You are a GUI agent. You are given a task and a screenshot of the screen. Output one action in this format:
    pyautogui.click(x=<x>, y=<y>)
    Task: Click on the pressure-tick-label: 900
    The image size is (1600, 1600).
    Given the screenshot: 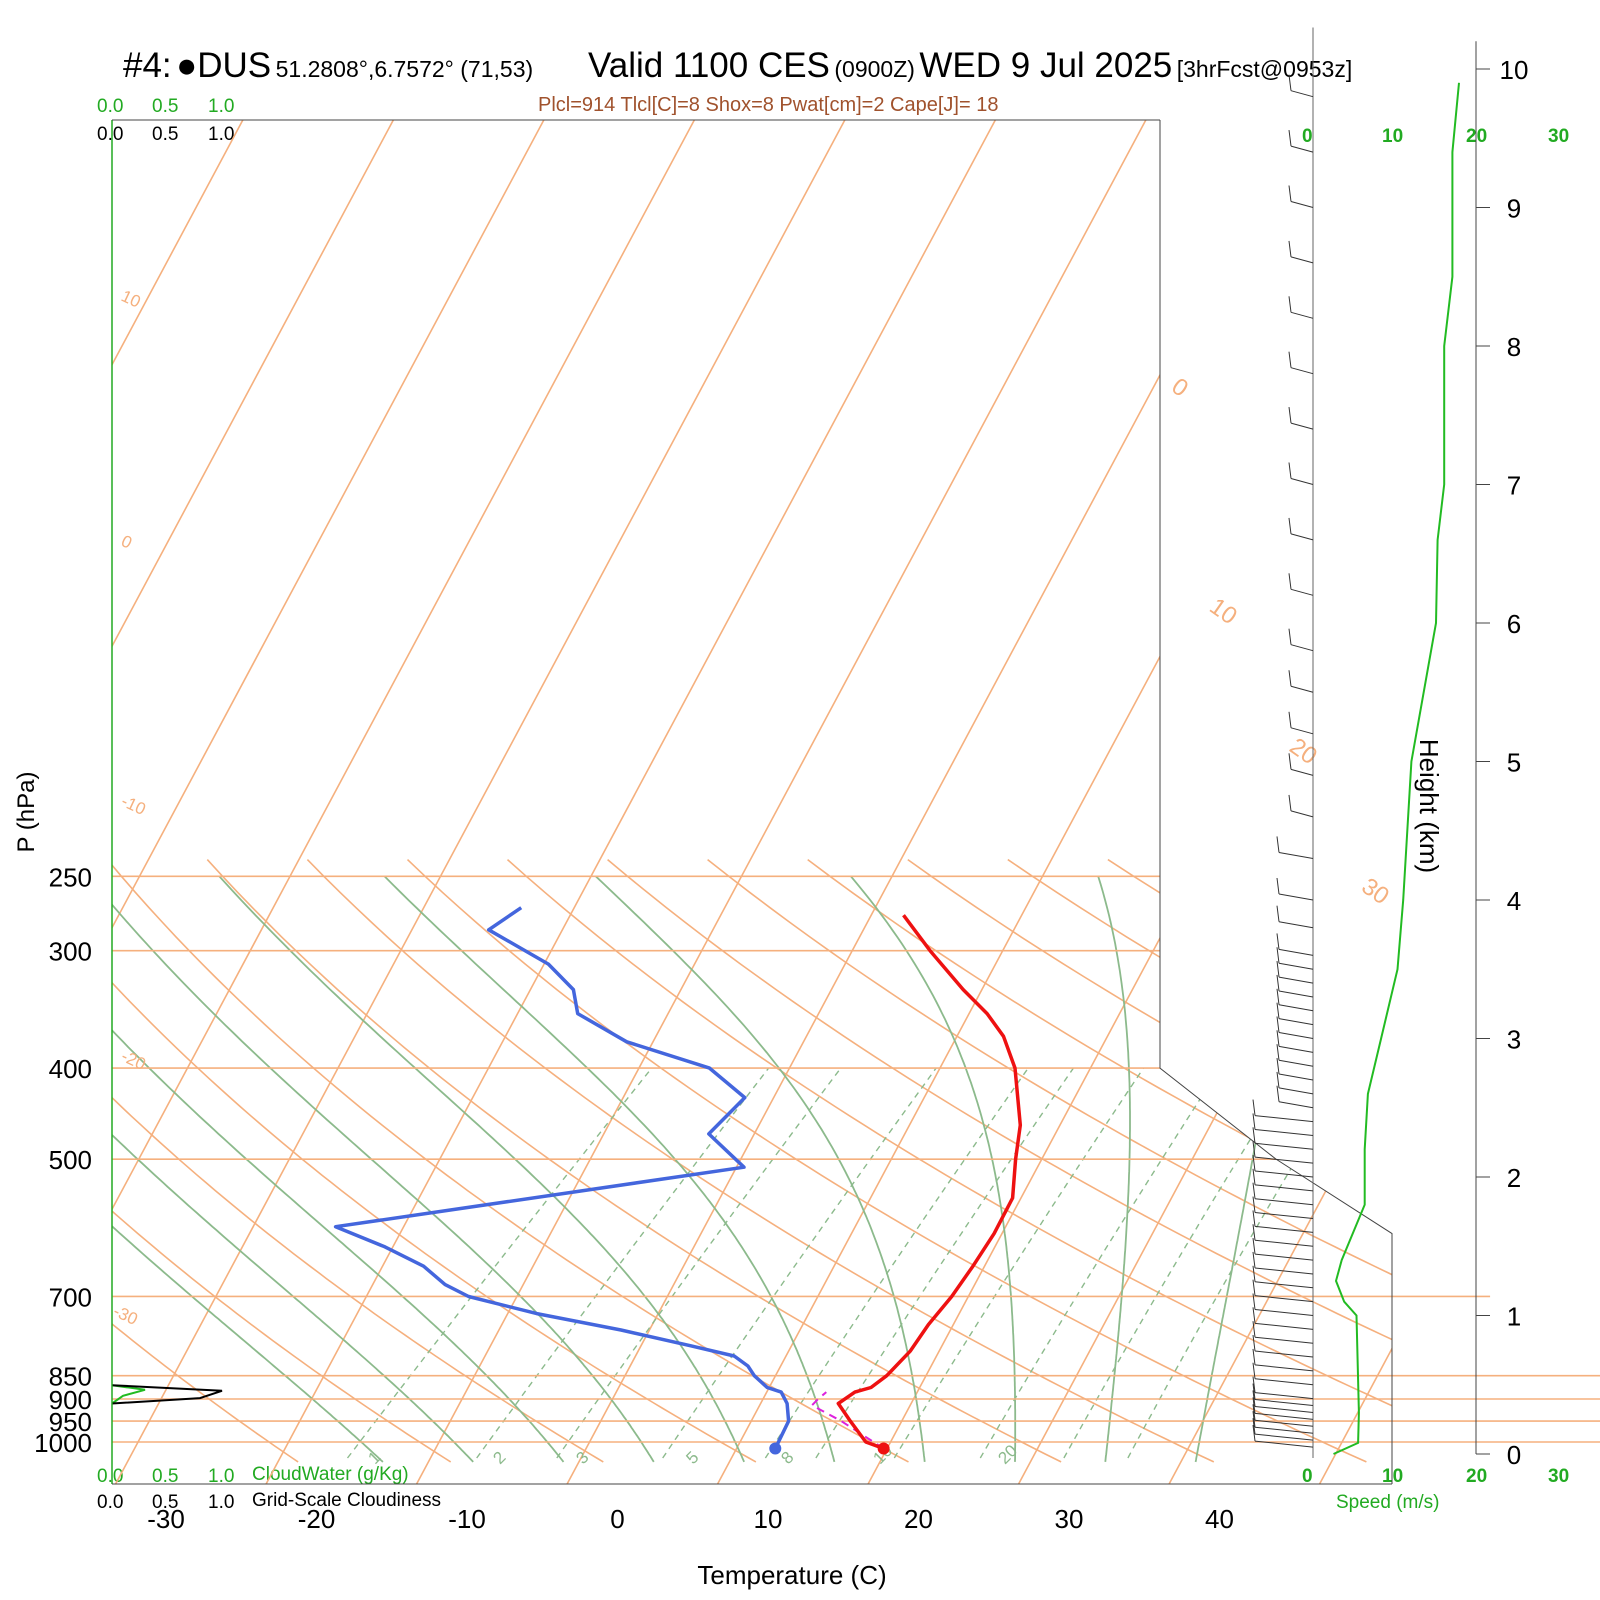 What is the action you would take?
    pyautogui.click(x=70, y=1400)
    